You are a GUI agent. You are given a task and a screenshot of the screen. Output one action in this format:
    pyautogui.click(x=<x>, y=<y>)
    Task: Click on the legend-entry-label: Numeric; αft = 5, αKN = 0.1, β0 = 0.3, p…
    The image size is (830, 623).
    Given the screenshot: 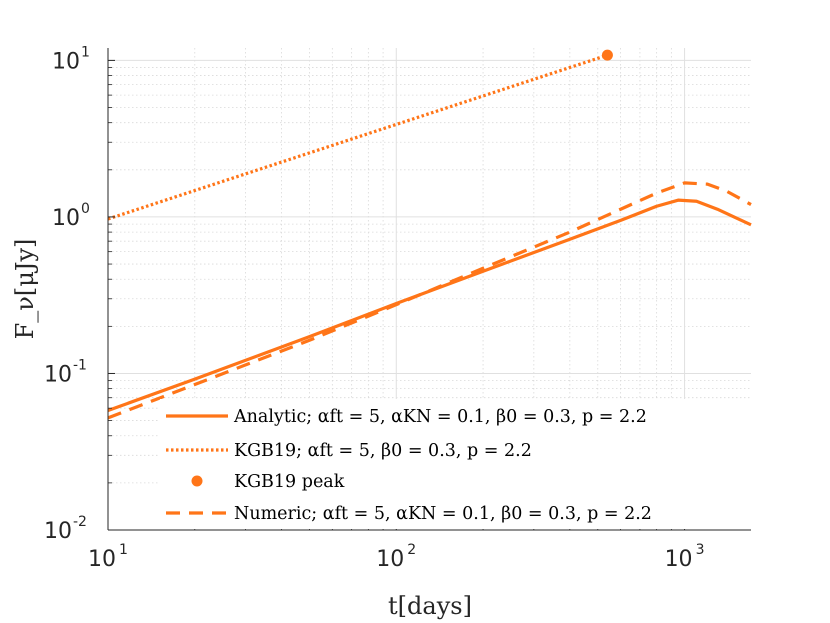 What is the action you would take?
    pyautogui.click(x=443, y=514)
    